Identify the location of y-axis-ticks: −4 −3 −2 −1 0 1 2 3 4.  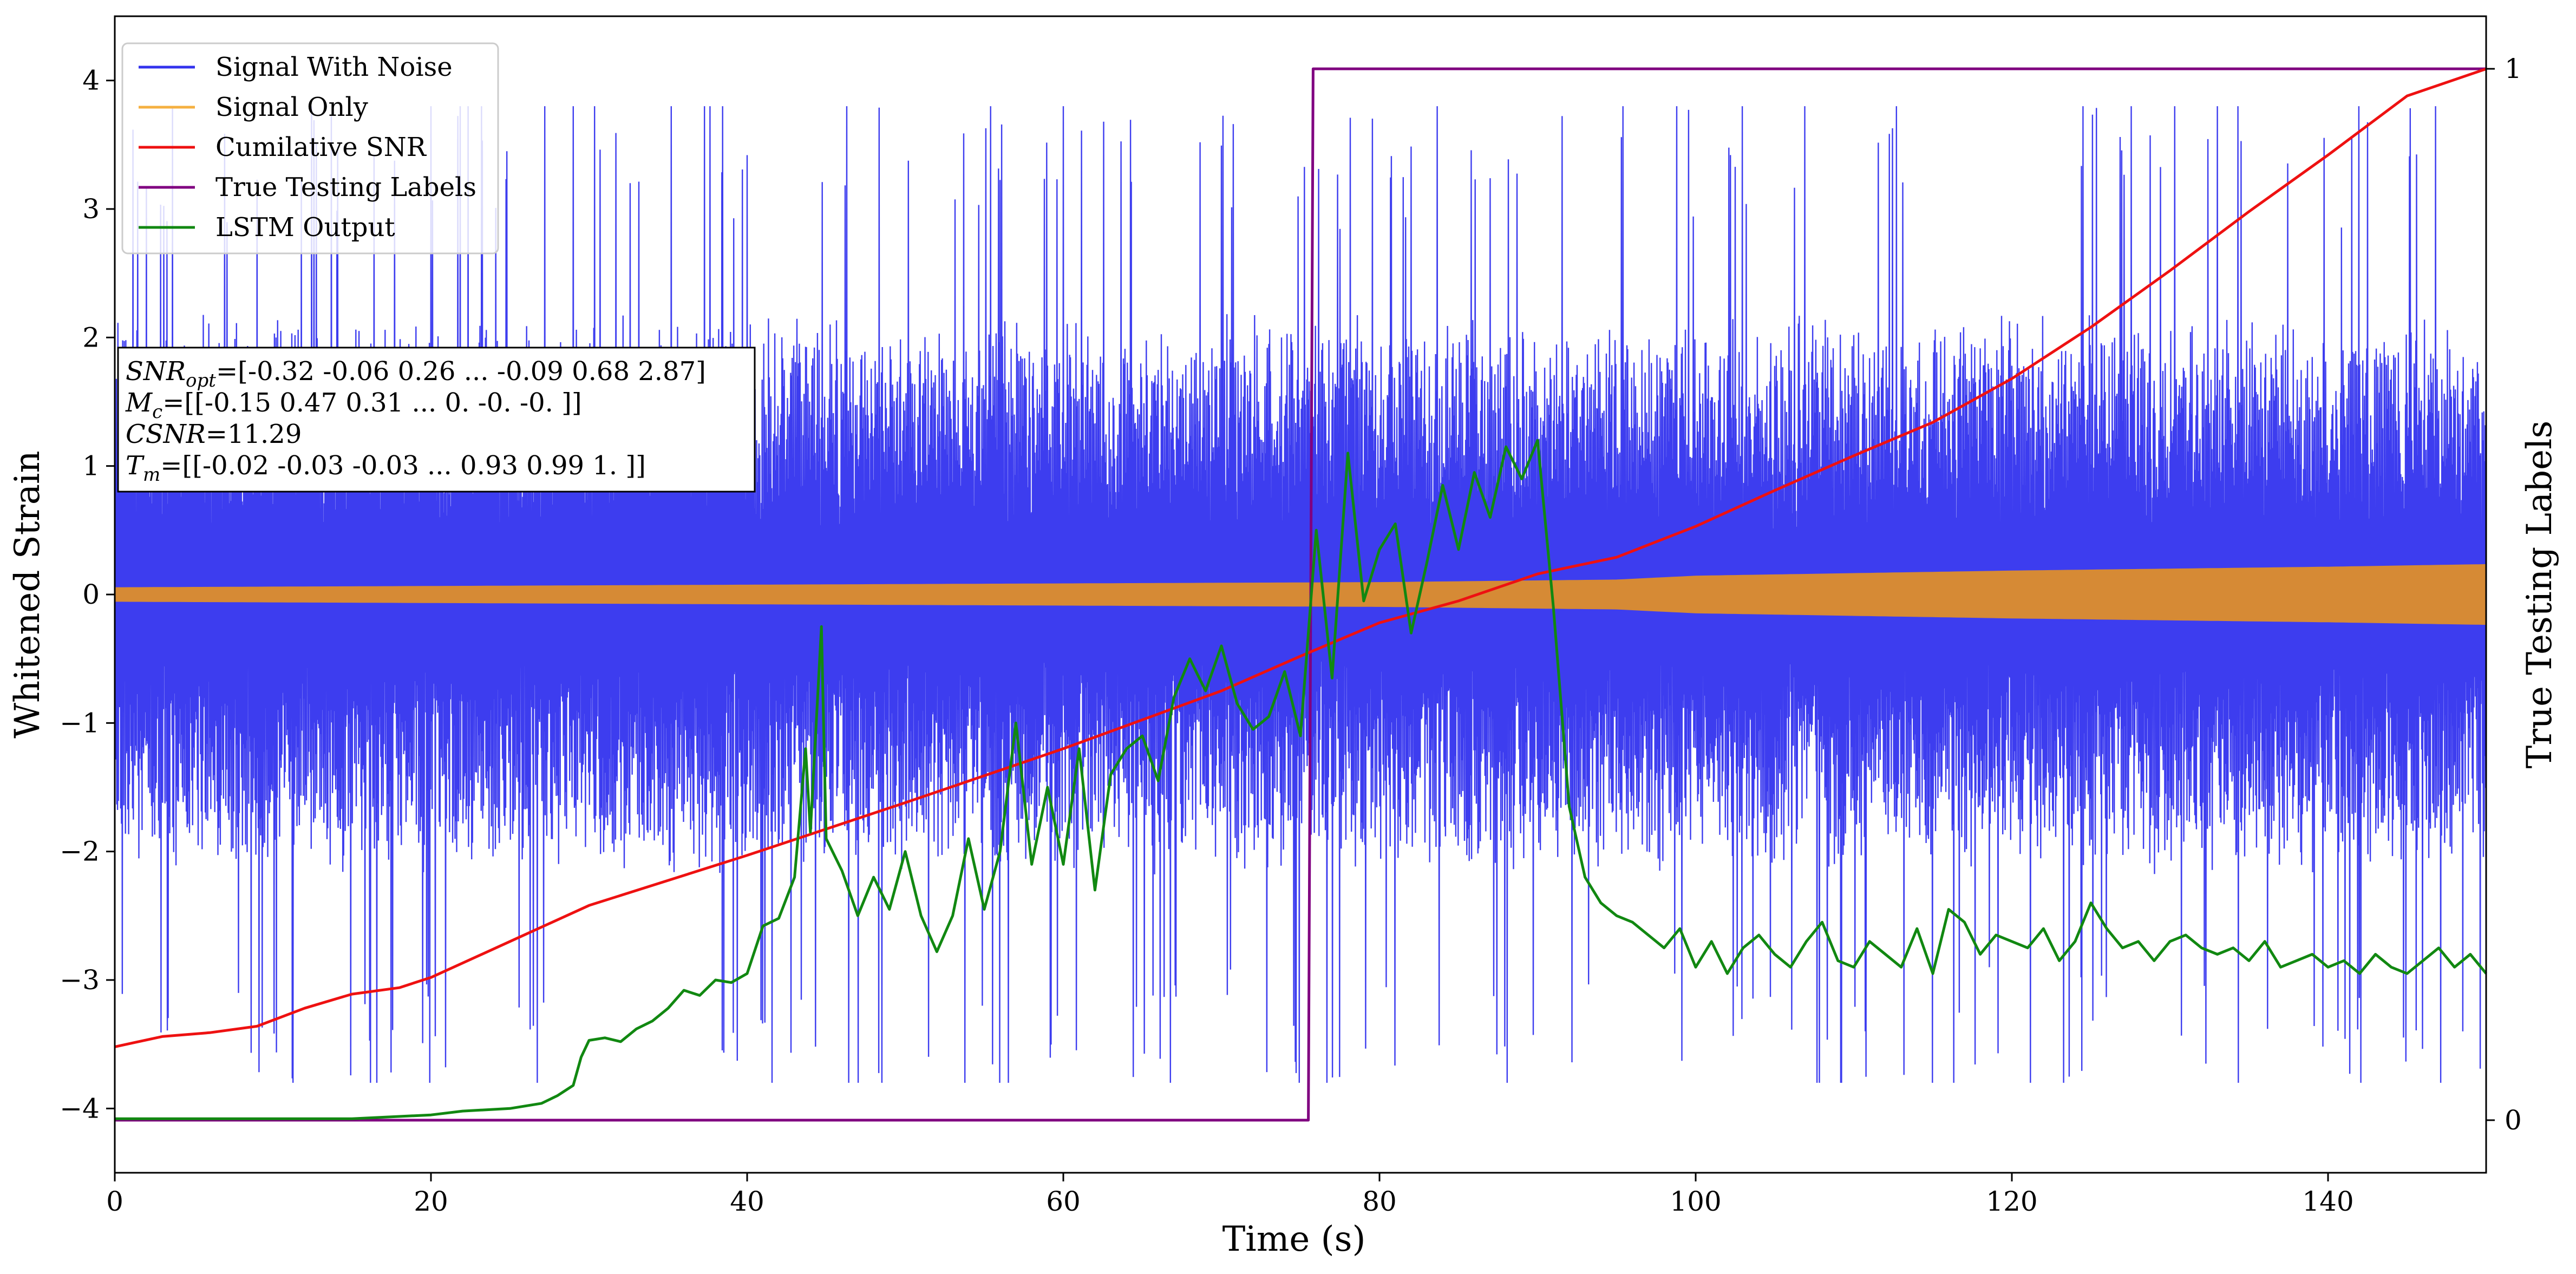
(88, 594).